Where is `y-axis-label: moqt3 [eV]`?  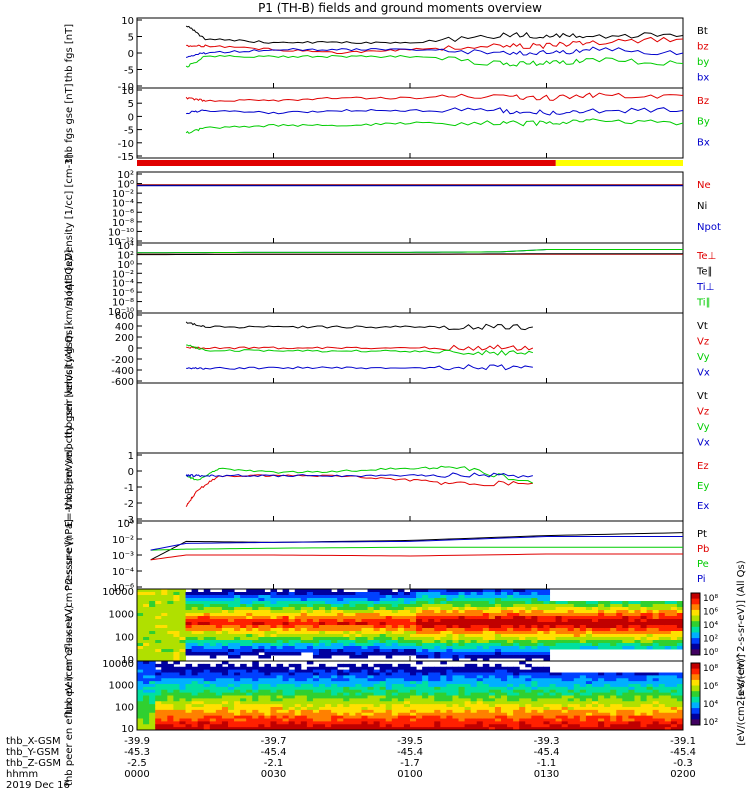
y-axis-label: moqt3 [eV] is located at coordinates (69, 278).